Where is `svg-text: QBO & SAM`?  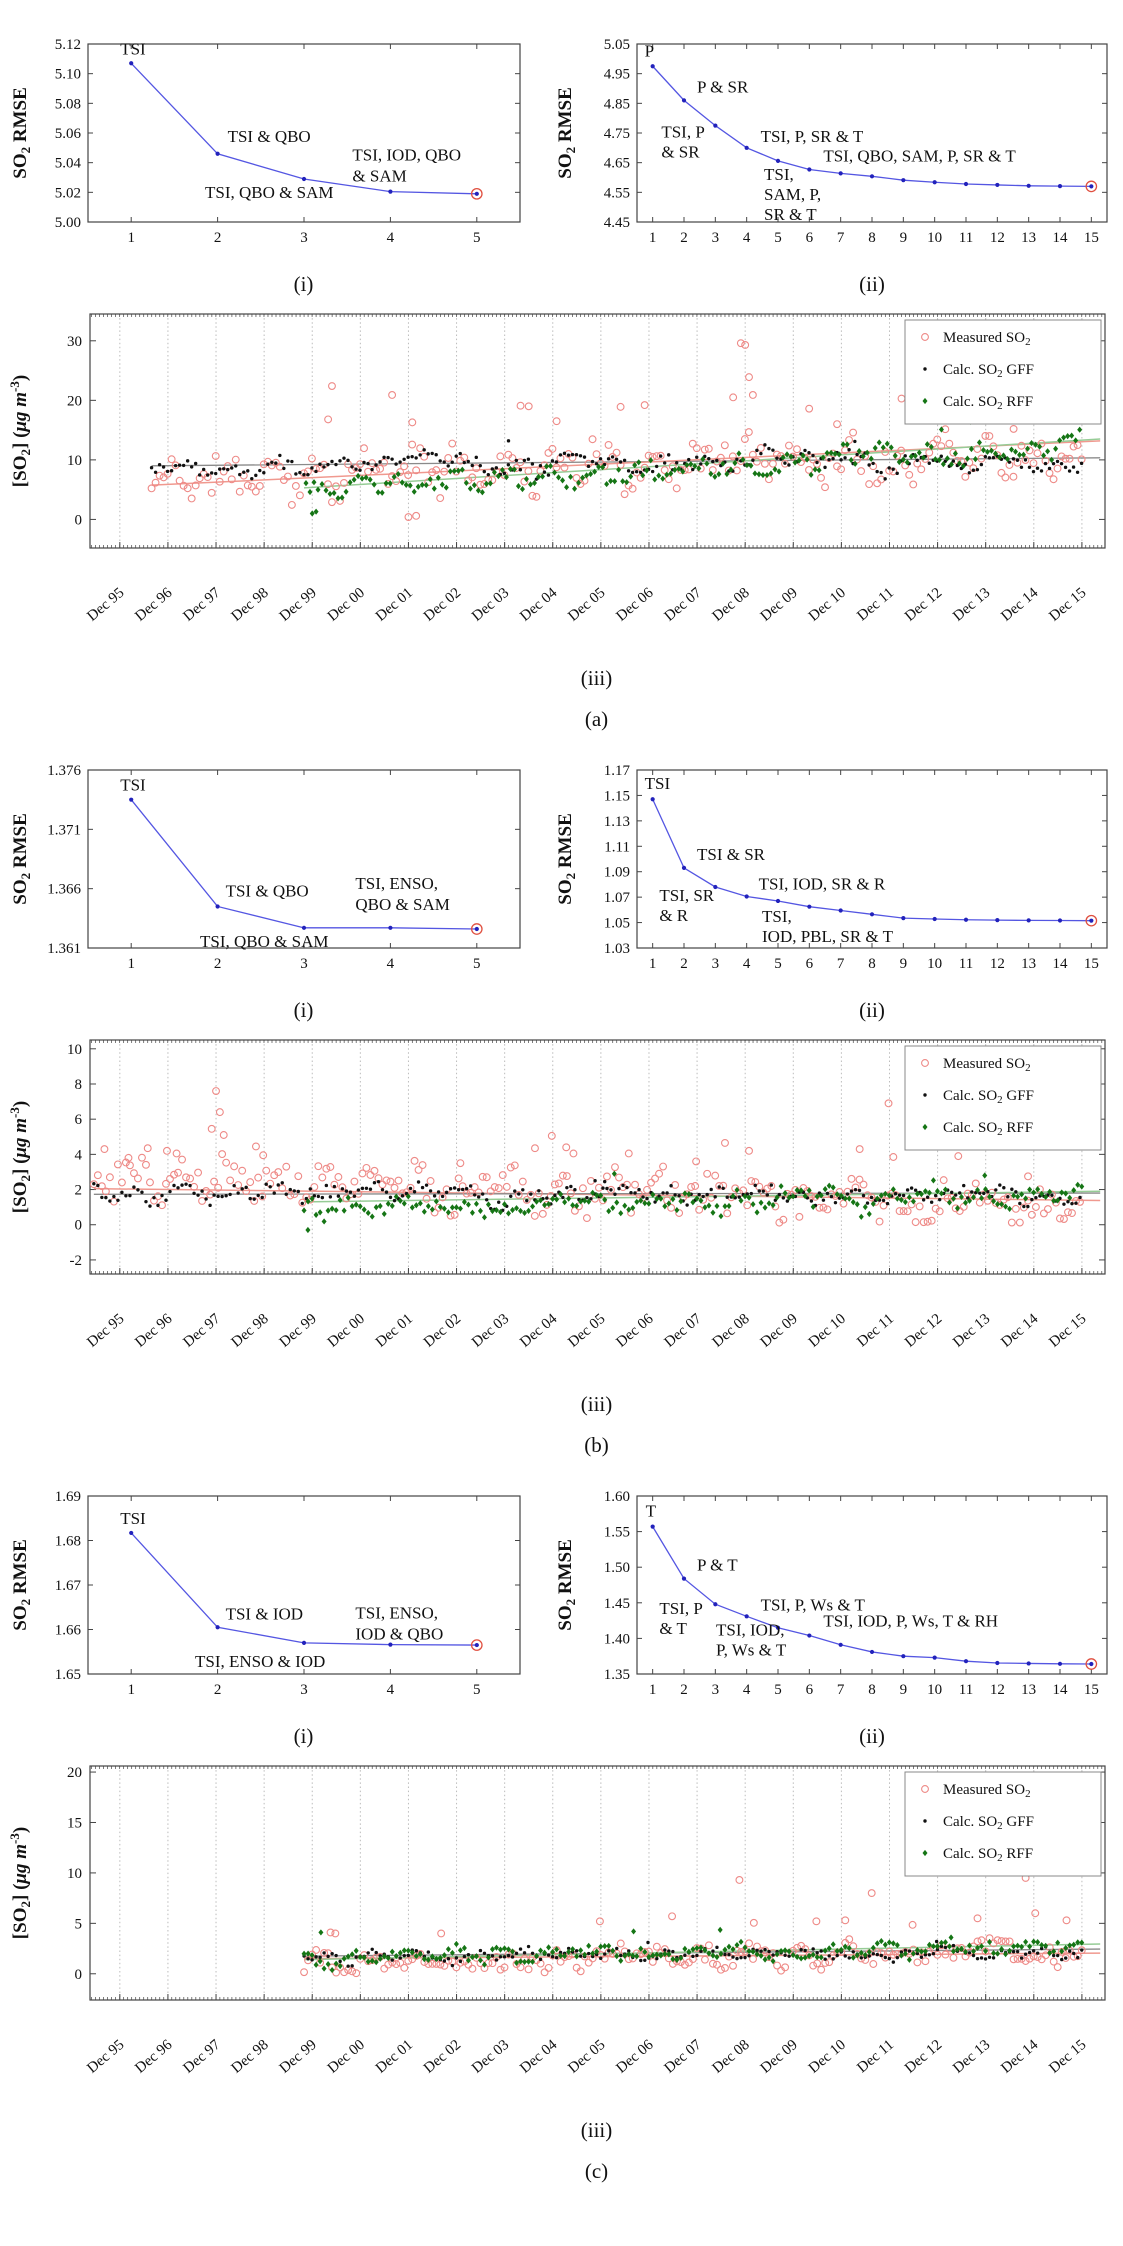
svg-text: QBO & SAM is located at coordinates (402, 904).